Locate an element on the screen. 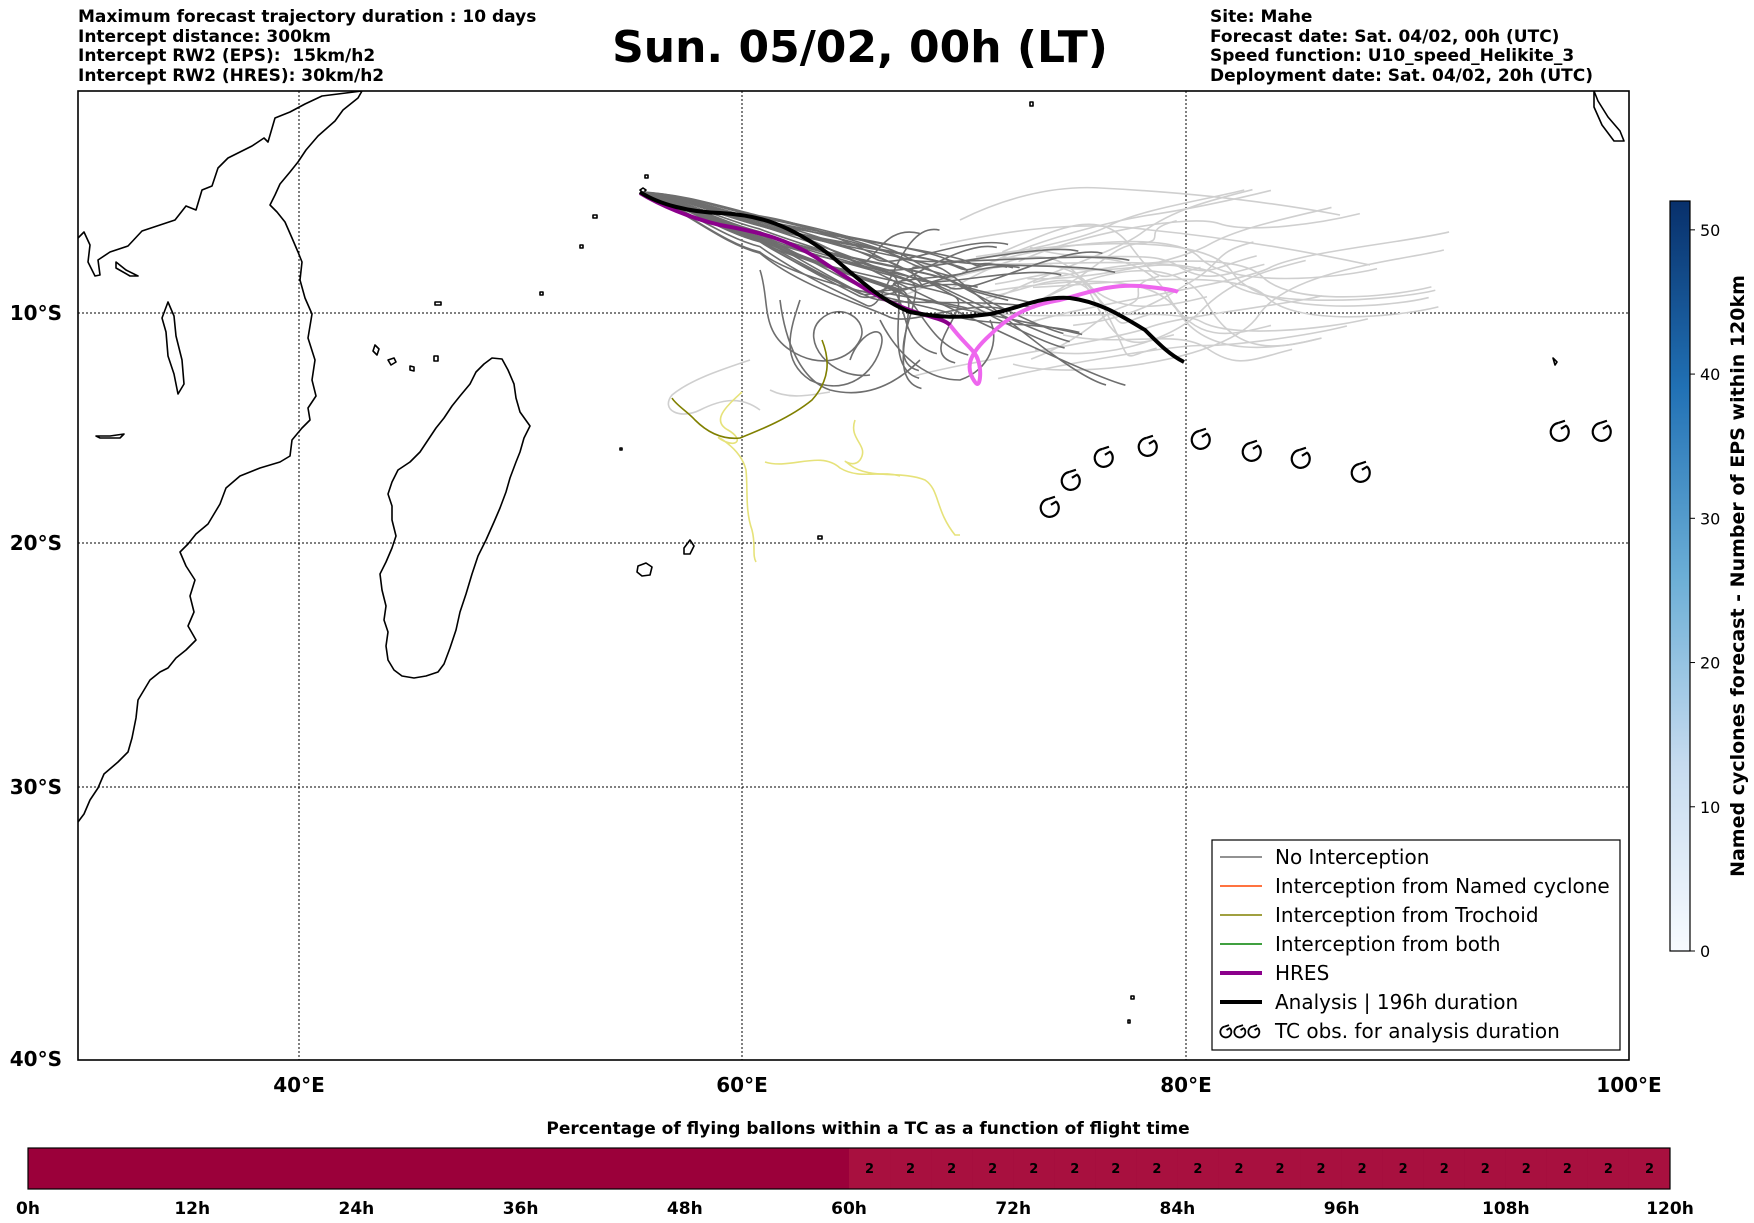  colorbar-tick-label: 30 is located at coordinates (1710, 518).